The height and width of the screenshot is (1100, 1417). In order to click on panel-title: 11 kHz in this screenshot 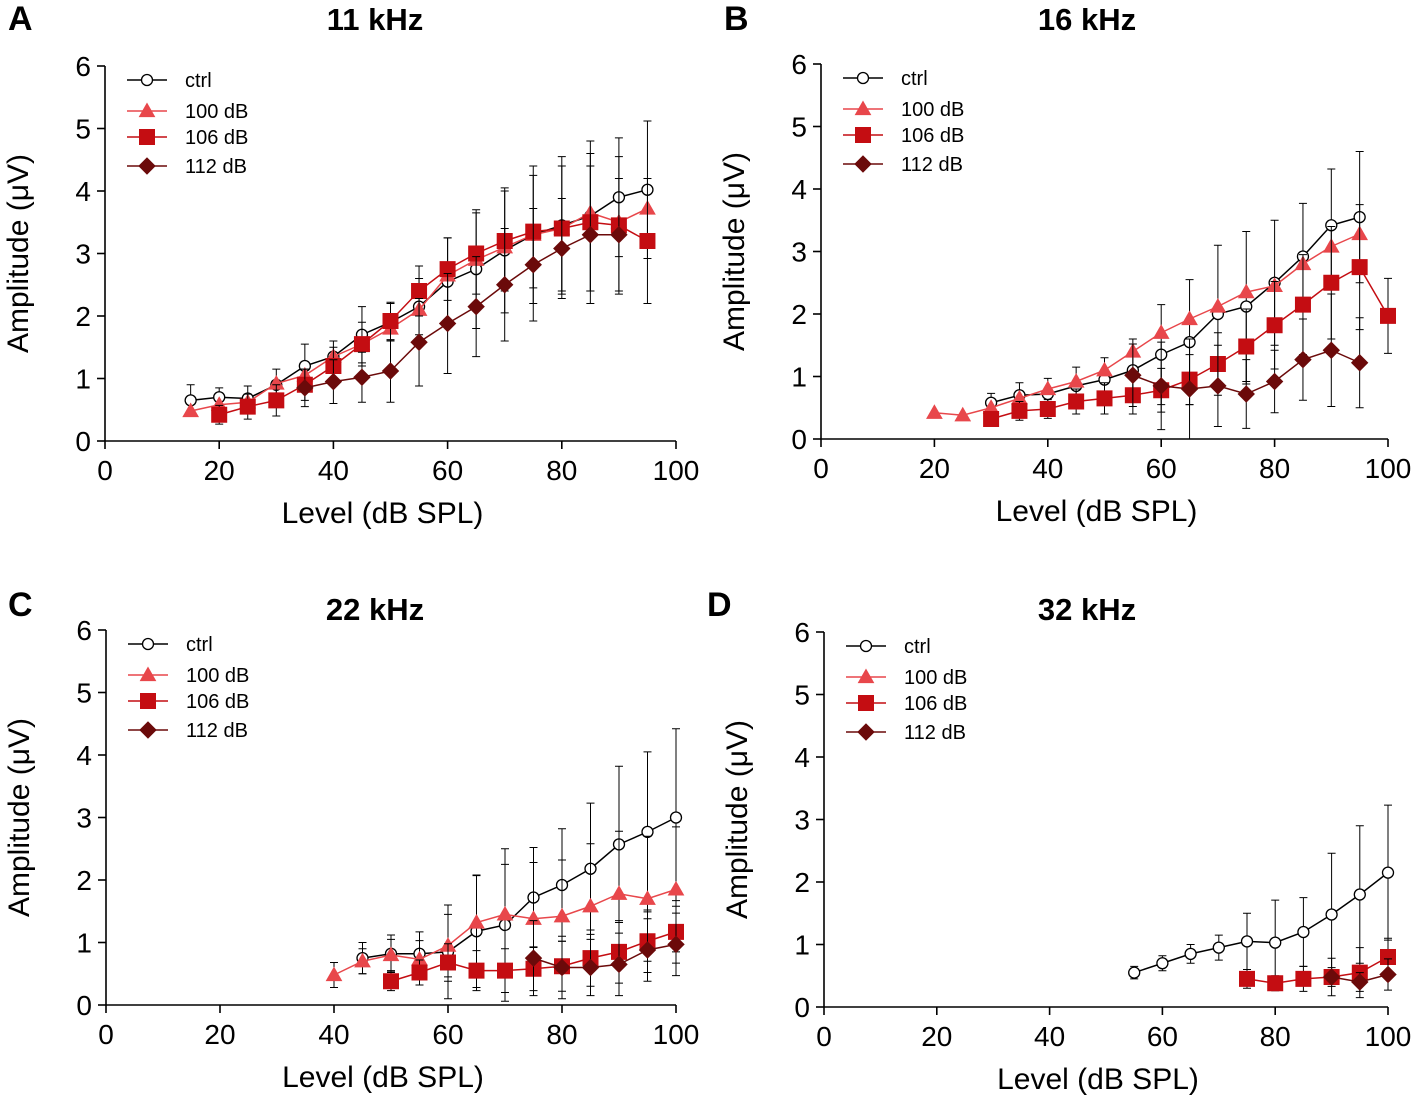, I will do `click(375, 19)`.